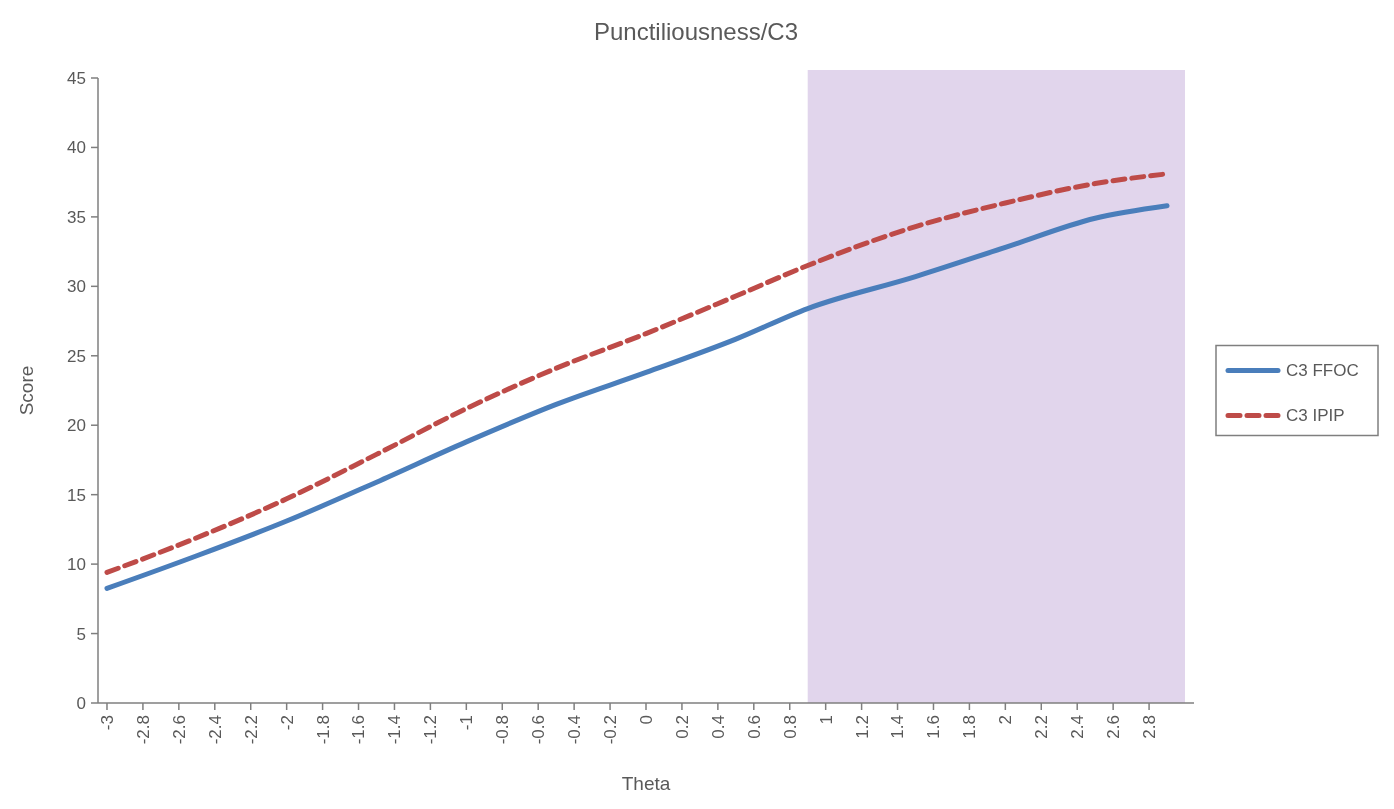  I want to click on x-tick-label: 0.4, so click(718, 727).